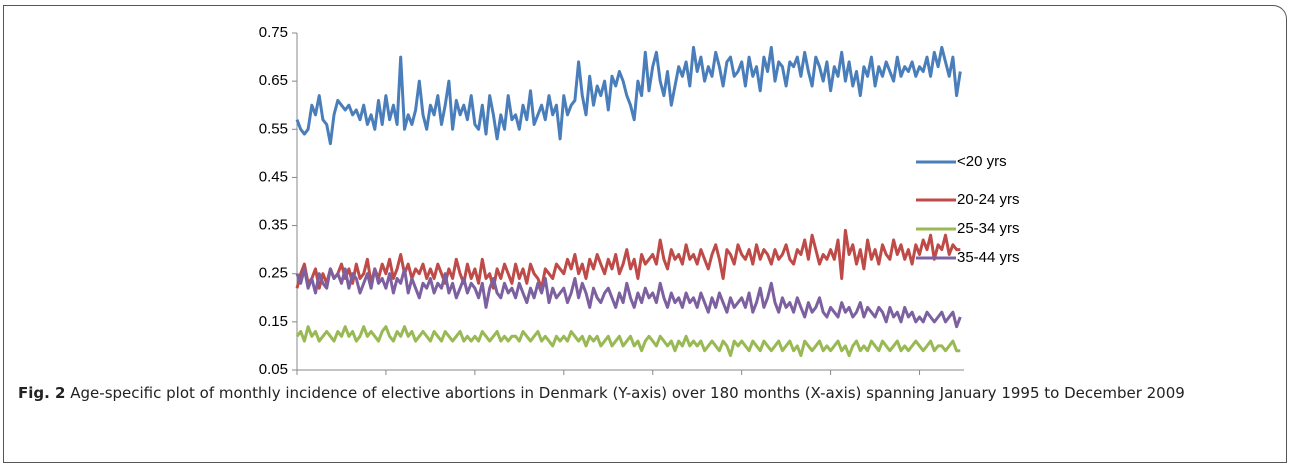 This screenshot has height=468, width=1292. What do you see at coordinates (273, 225) in the screenshot?
I see `y-tick-label: 0.35` at bounding box center [273, 225].